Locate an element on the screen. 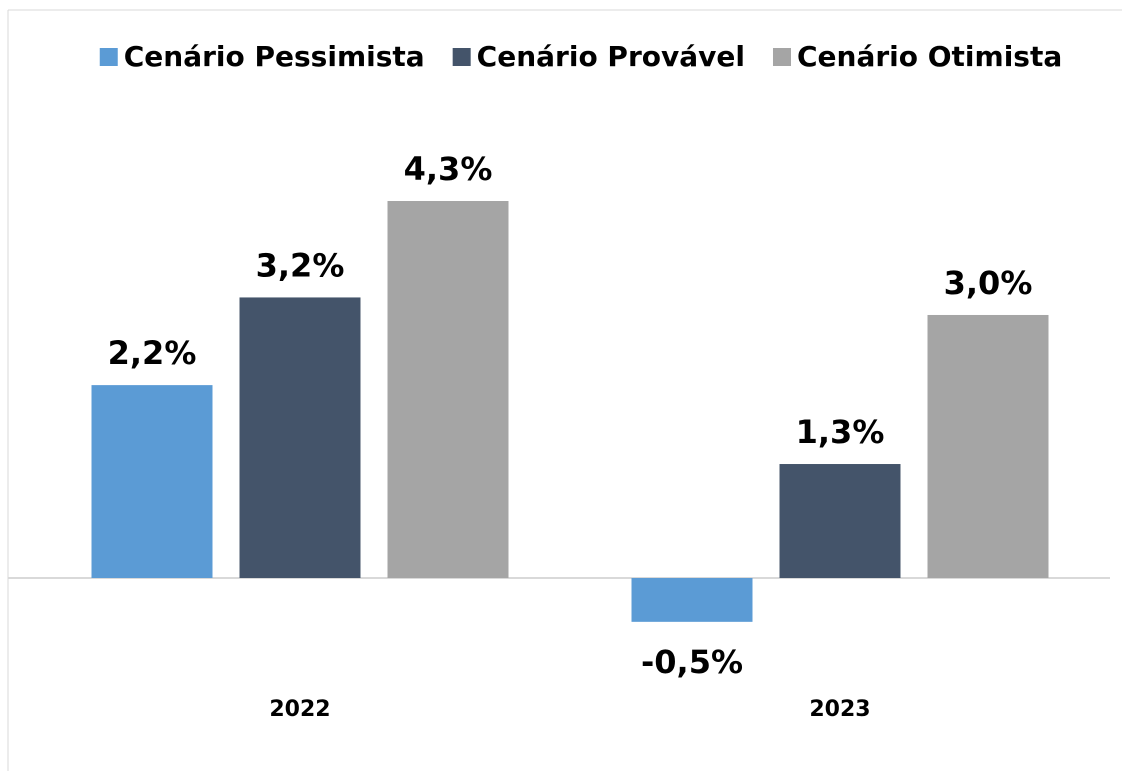 The height and width of the screenshot is (771, 1122). value-label: 3,2% is located at coordinates (300, 265).